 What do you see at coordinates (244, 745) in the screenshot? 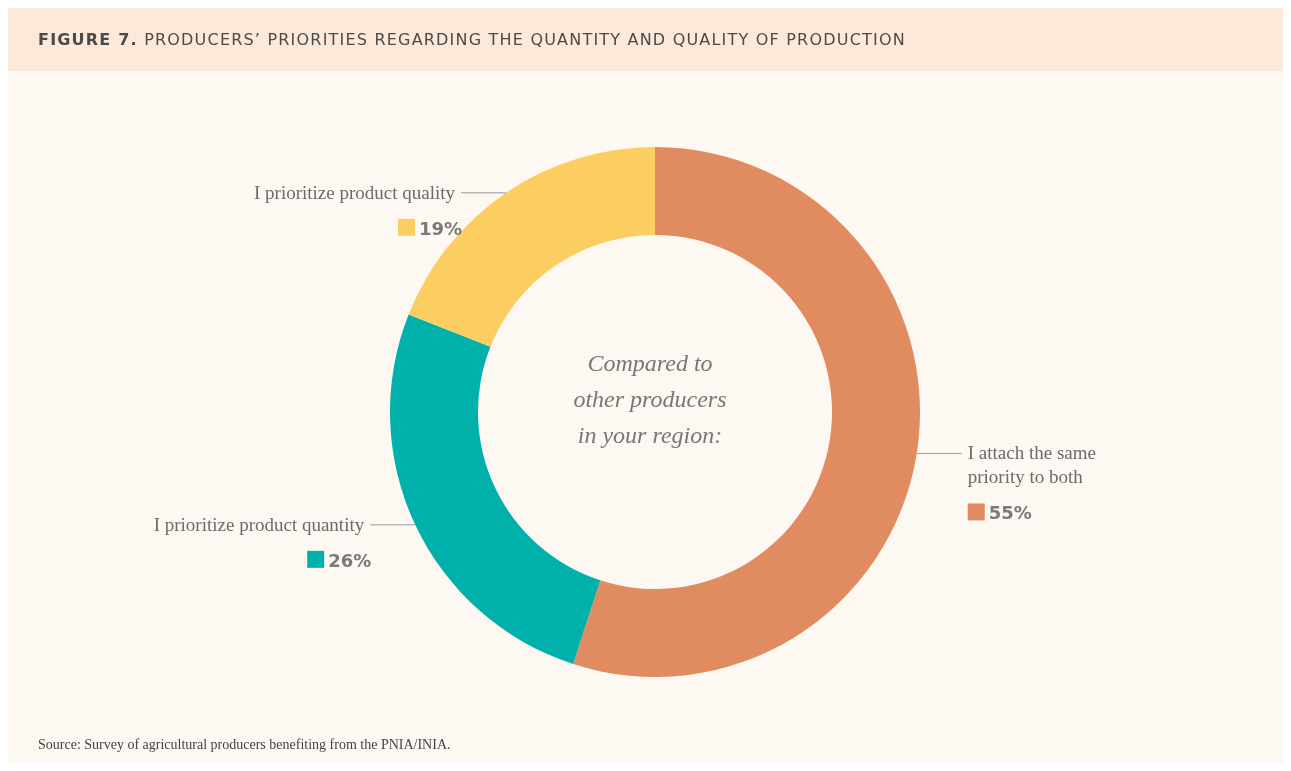
I see `source-note: Source: Survey of agricultural producers benefiting from the PNIA/INIA.` at bounding box center [244, 745].